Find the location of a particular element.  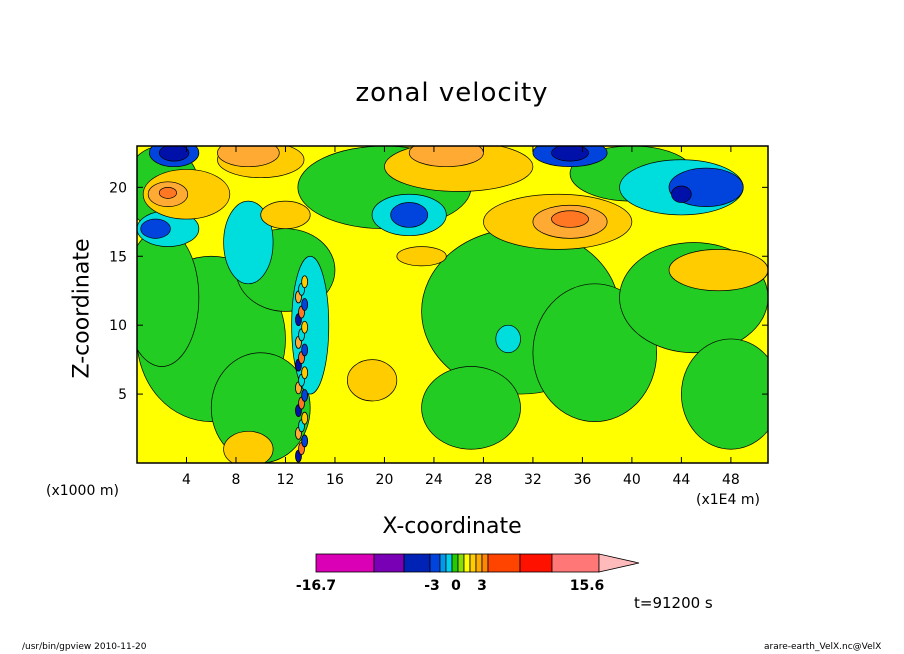

x-tick-label: 40 is located at coordinates (632, 480).